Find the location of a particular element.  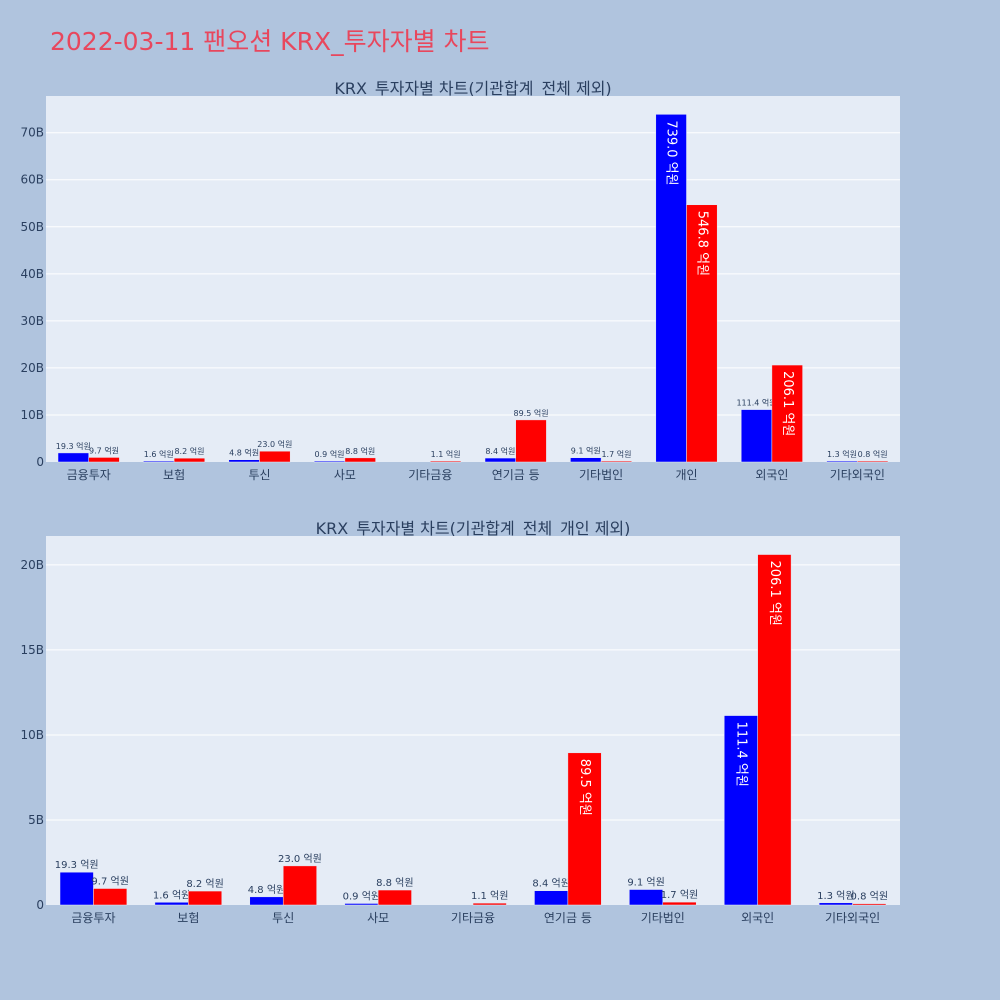

y-axis: 0 10B 20B 30B 40B 50B 60B 70B is located at coordinates (32, 297).